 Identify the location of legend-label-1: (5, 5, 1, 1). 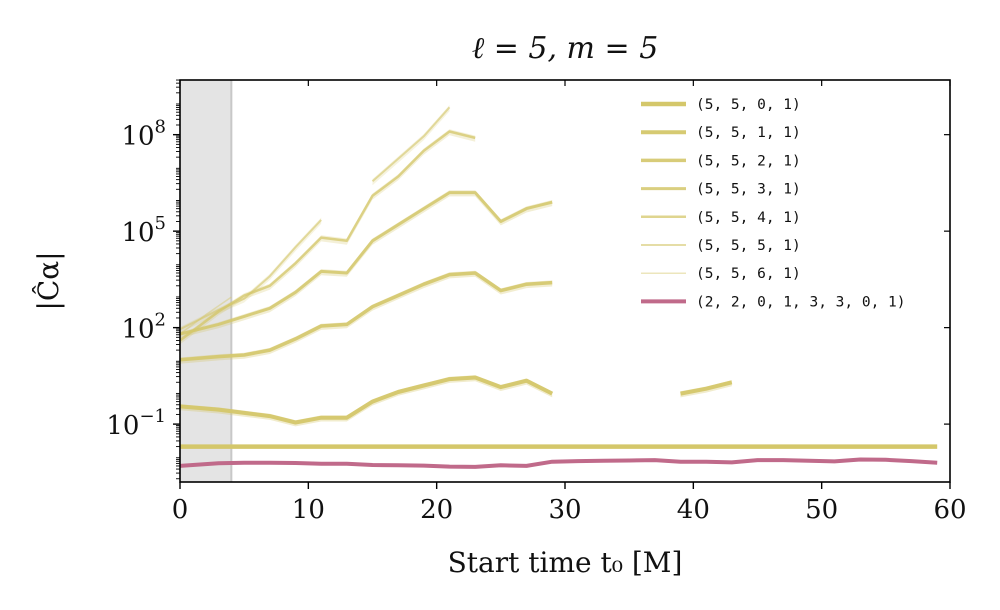
(748, 133).